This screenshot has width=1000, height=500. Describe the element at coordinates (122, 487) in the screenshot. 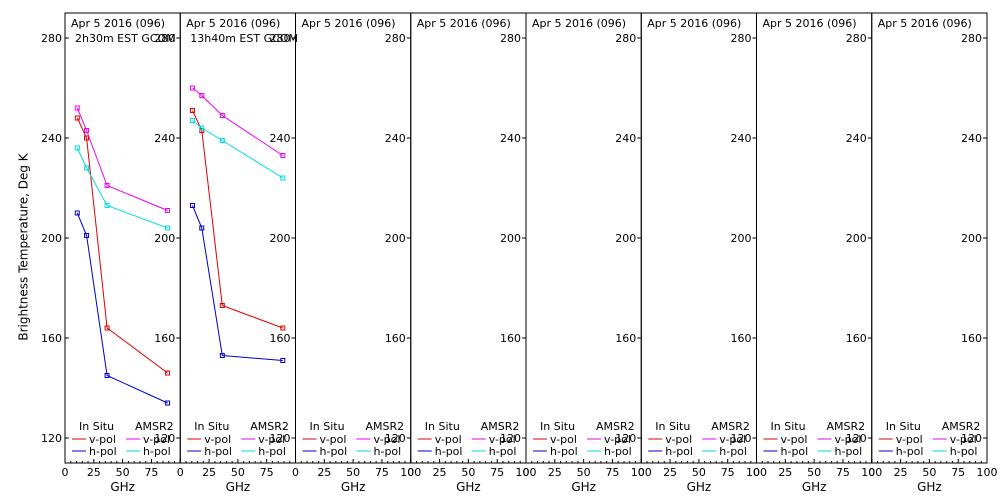

I see `x-axis-label: GHz` at that location.